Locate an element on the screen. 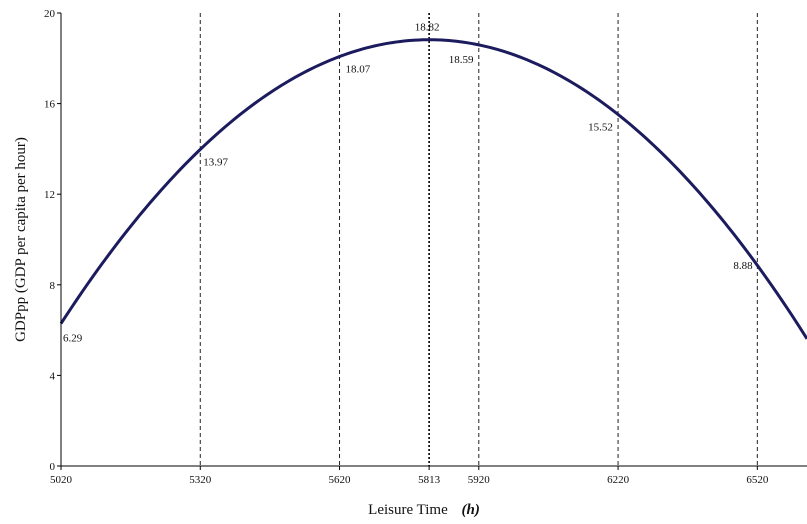  point-label: 18.07 is located at coordinates (358, 70).